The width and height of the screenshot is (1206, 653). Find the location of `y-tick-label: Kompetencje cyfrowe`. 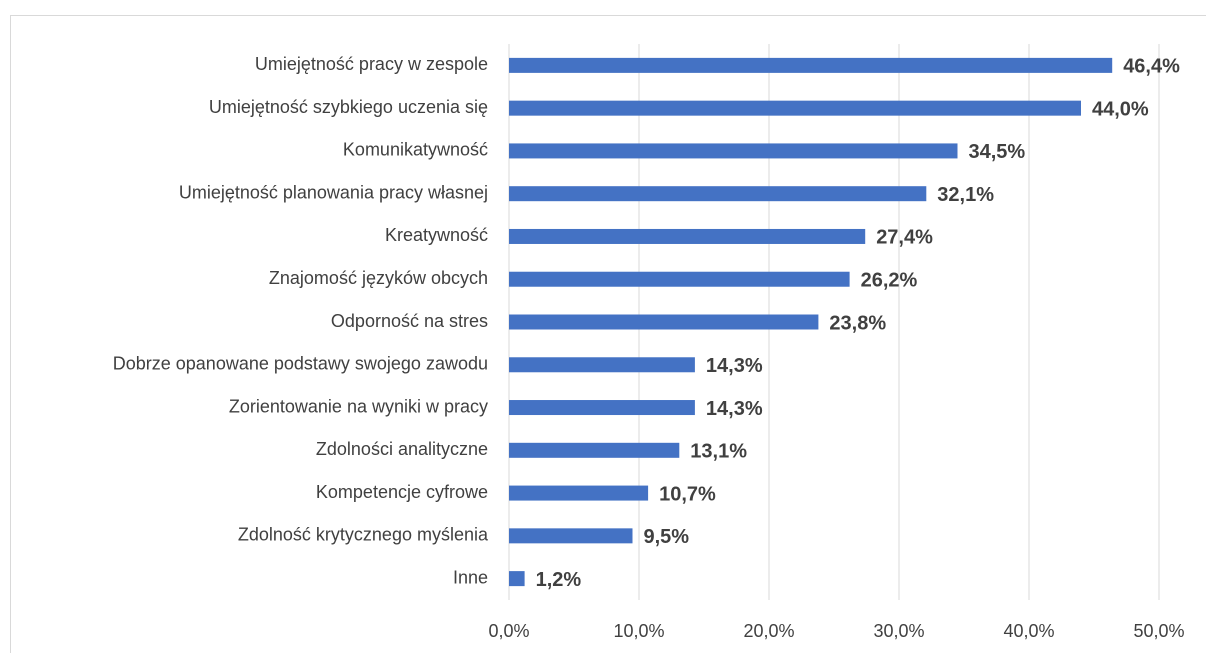

y-tick-label: Kompetencje cyfrowe is located at coordinates (402, 492).